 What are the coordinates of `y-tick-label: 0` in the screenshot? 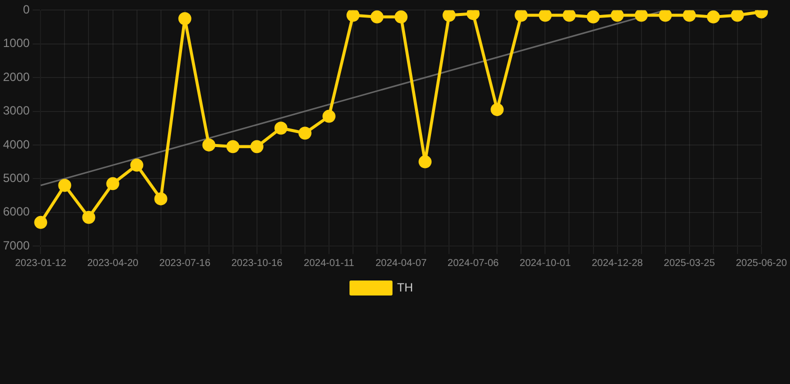 It's located at (26, 9).